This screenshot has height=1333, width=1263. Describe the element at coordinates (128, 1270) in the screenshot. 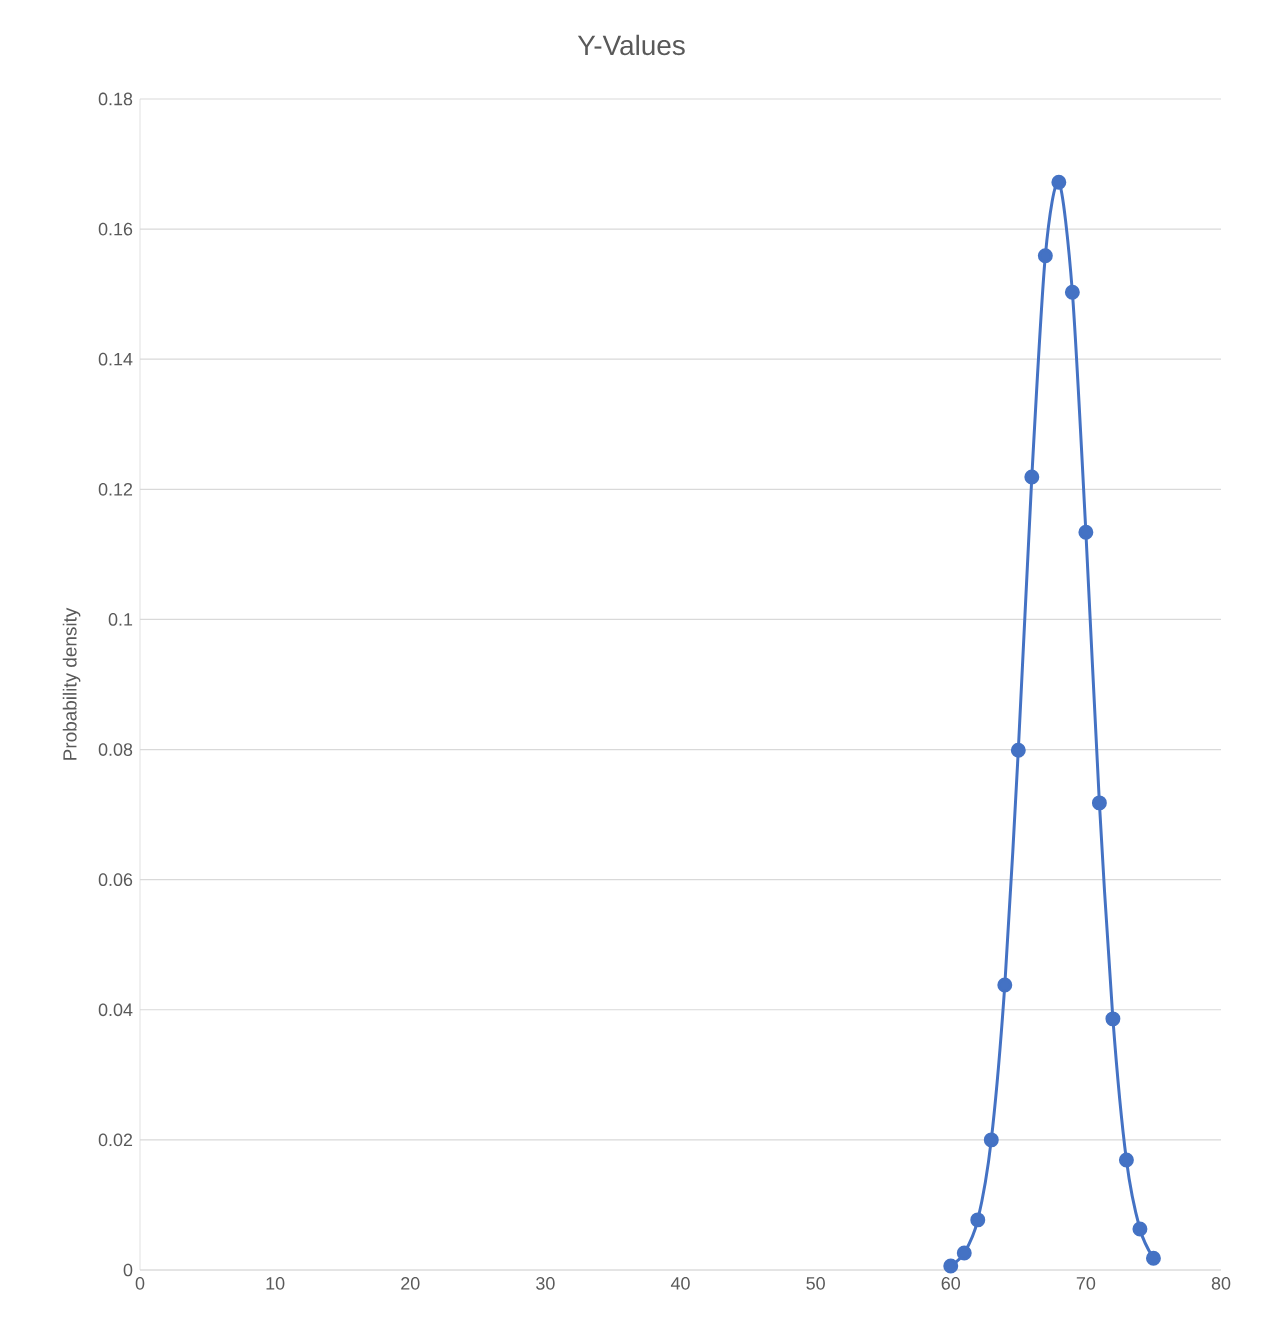

I see `y-tick-label: 0` at that location.